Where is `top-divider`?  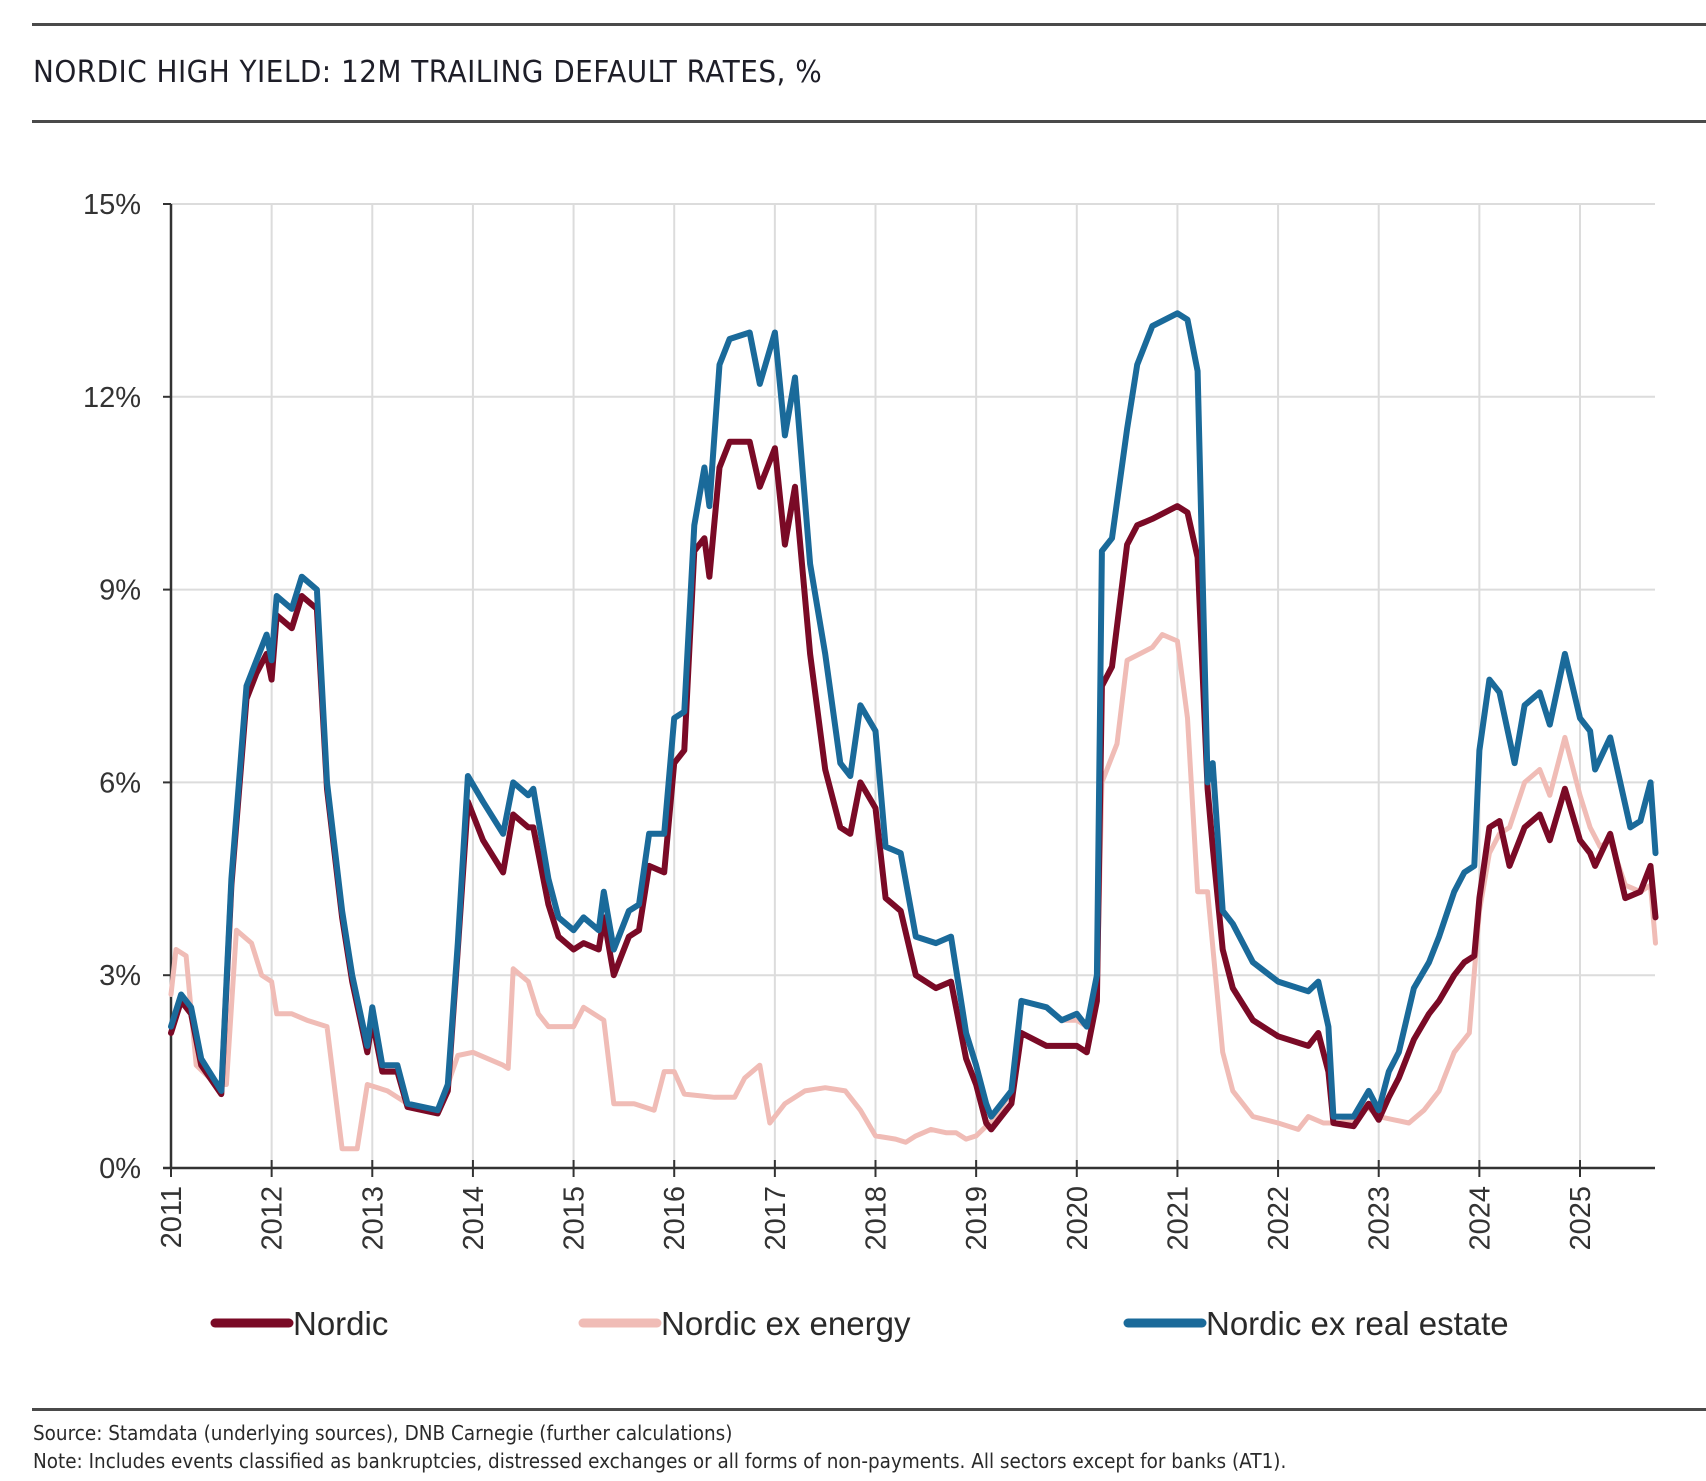 top-divider is located at coordinates (869, 24).